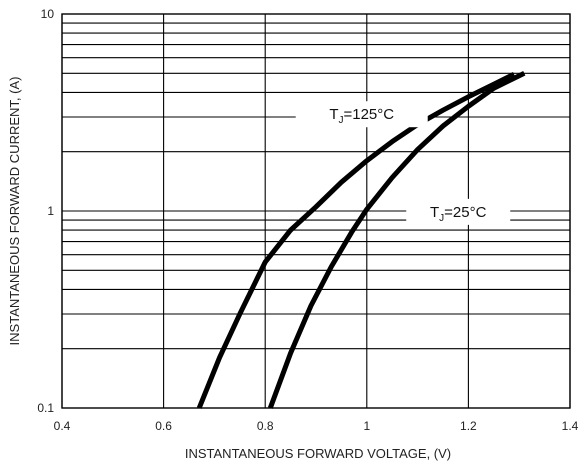 The width and height of the screenshot is (581, 467). I want to click on series-annotation-2: TJ=25°C, so click(458, 214).